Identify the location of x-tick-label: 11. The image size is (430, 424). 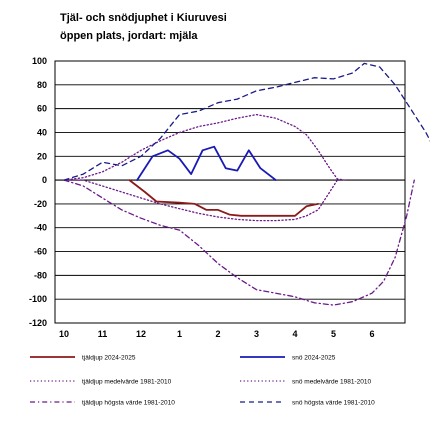
(103, 334).